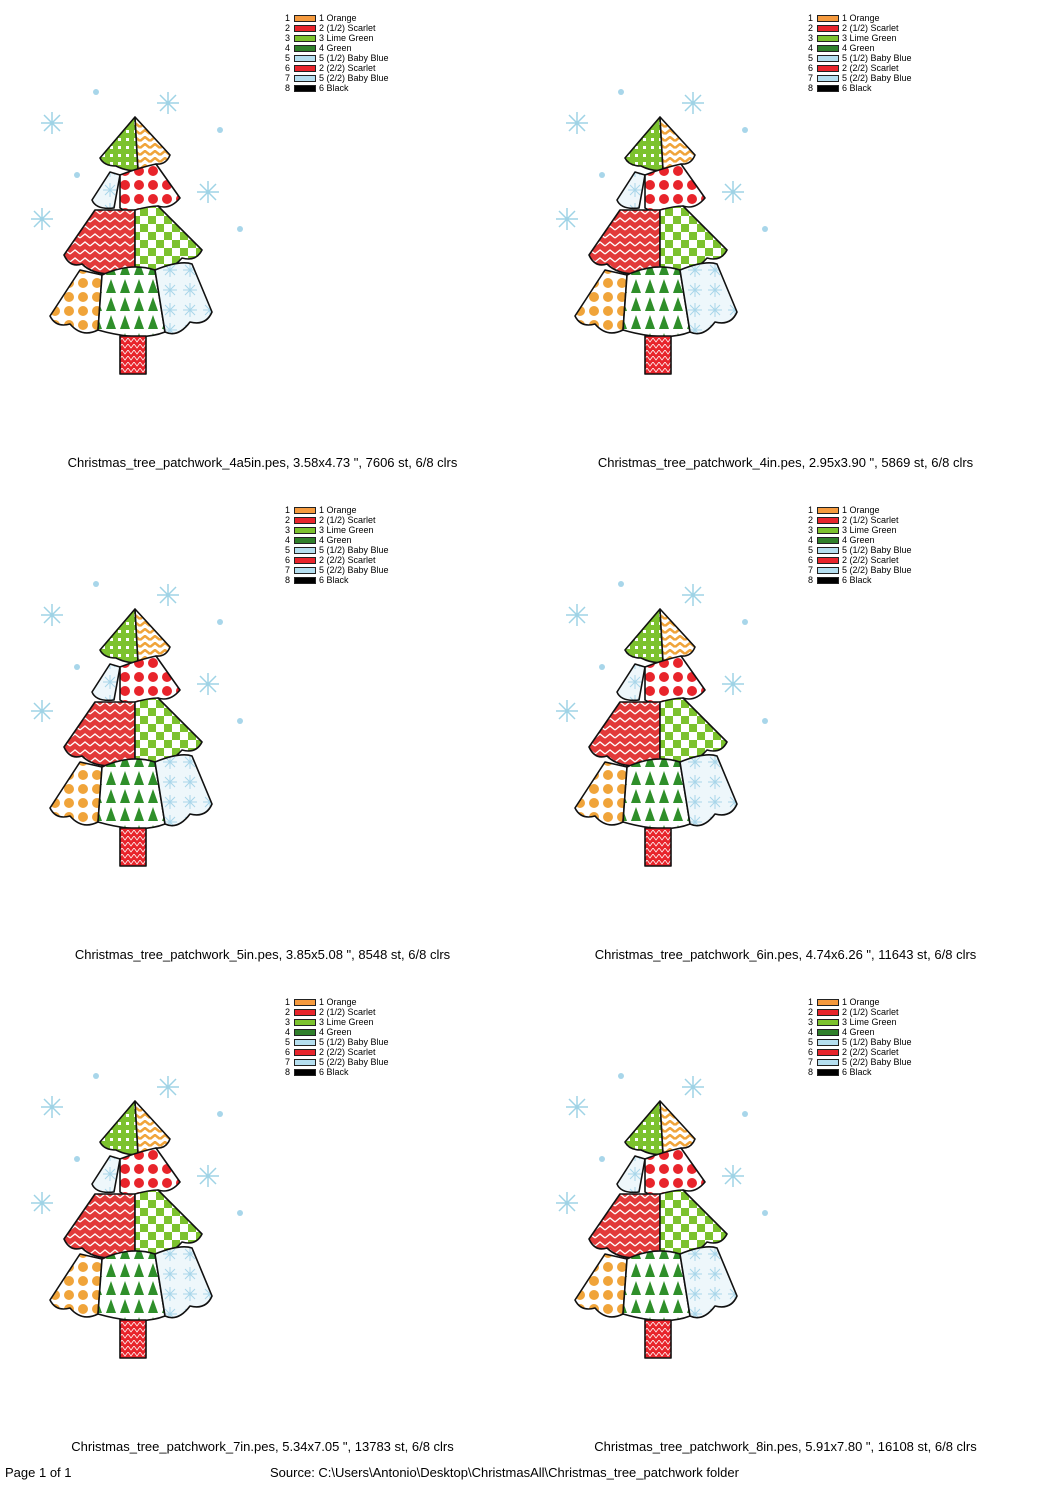  What do you see at coordinates (38, 1472) in the screenshot?
I see `page-number: Page 1 of 1` at bounding box center [38, 1472].